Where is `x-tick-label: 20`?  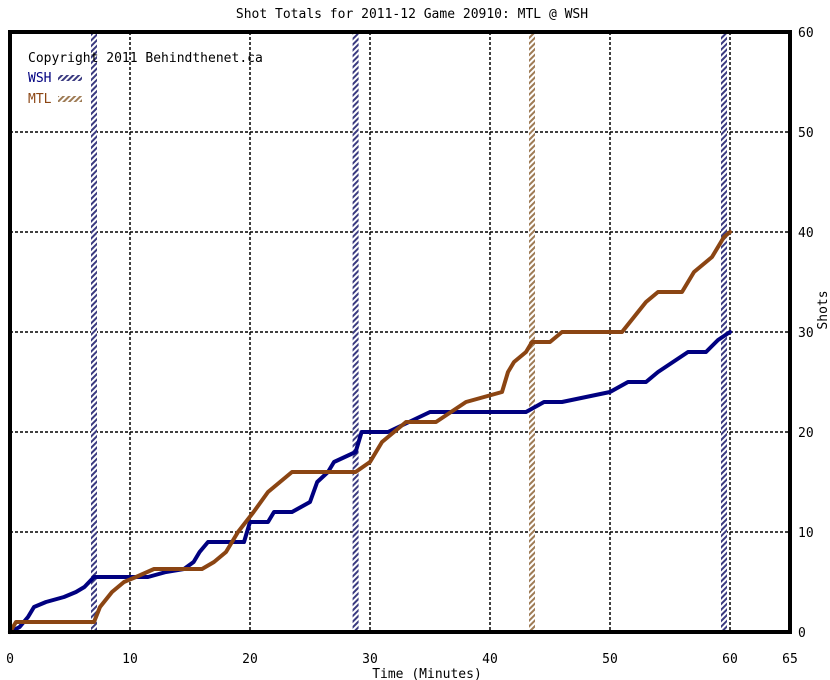
x-tick-label: 20 is located at coordinates (250, 659).